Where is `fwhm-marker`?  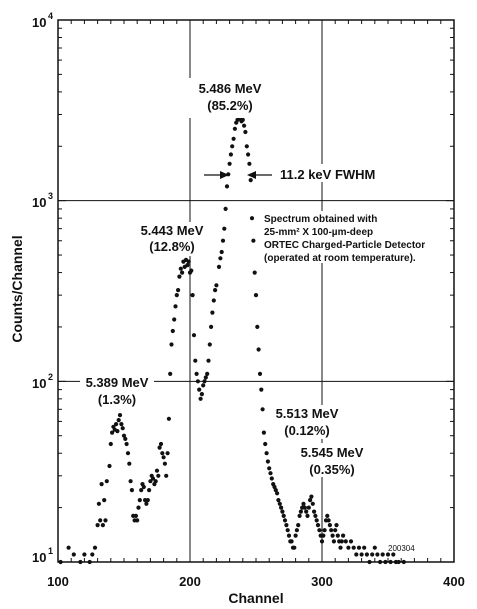 fwhm-marker is located at coordinates (238, 175).